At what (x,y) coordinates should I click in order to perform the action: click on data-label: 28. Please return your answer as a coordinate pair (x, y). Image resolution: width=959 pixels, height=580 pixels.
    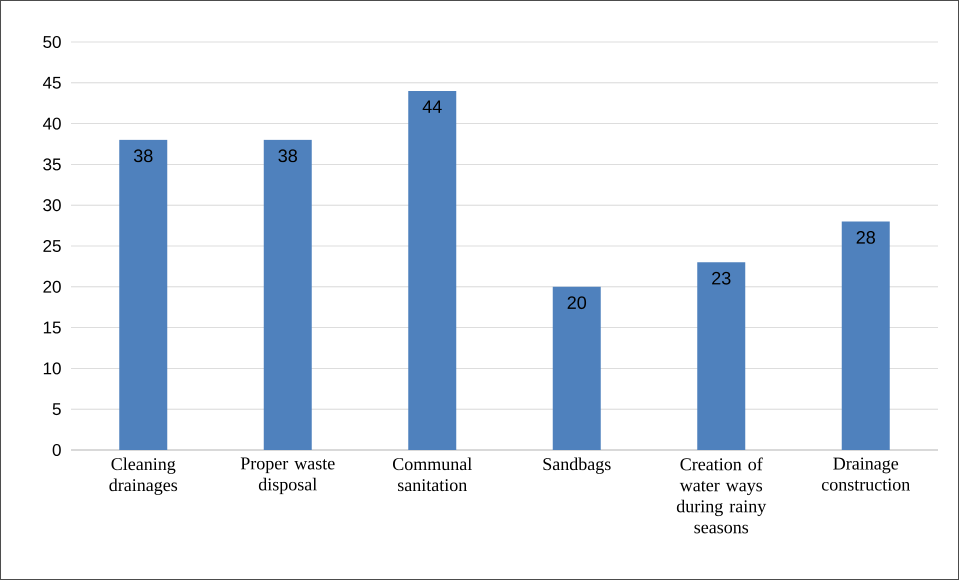
    Looking at the image, I should click on (865, 237).